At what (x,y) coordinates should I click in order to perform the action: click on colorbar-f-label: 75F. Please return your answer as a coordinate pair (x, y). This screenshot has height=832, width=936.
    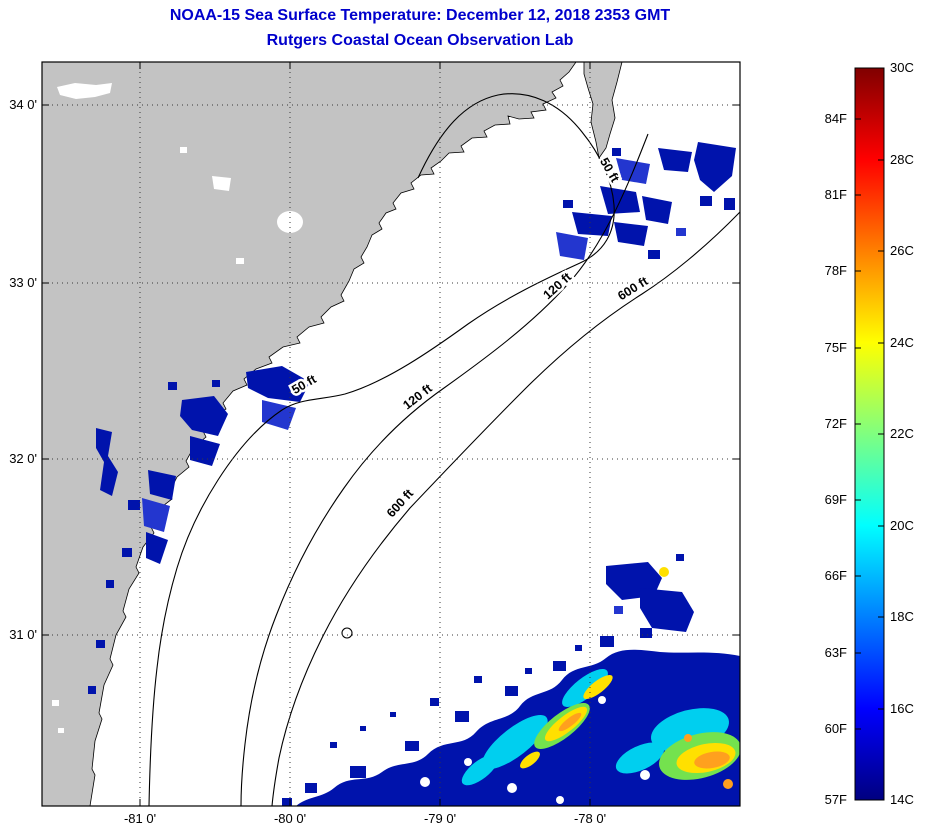
    Looking at the image, I should click on (836, 347).